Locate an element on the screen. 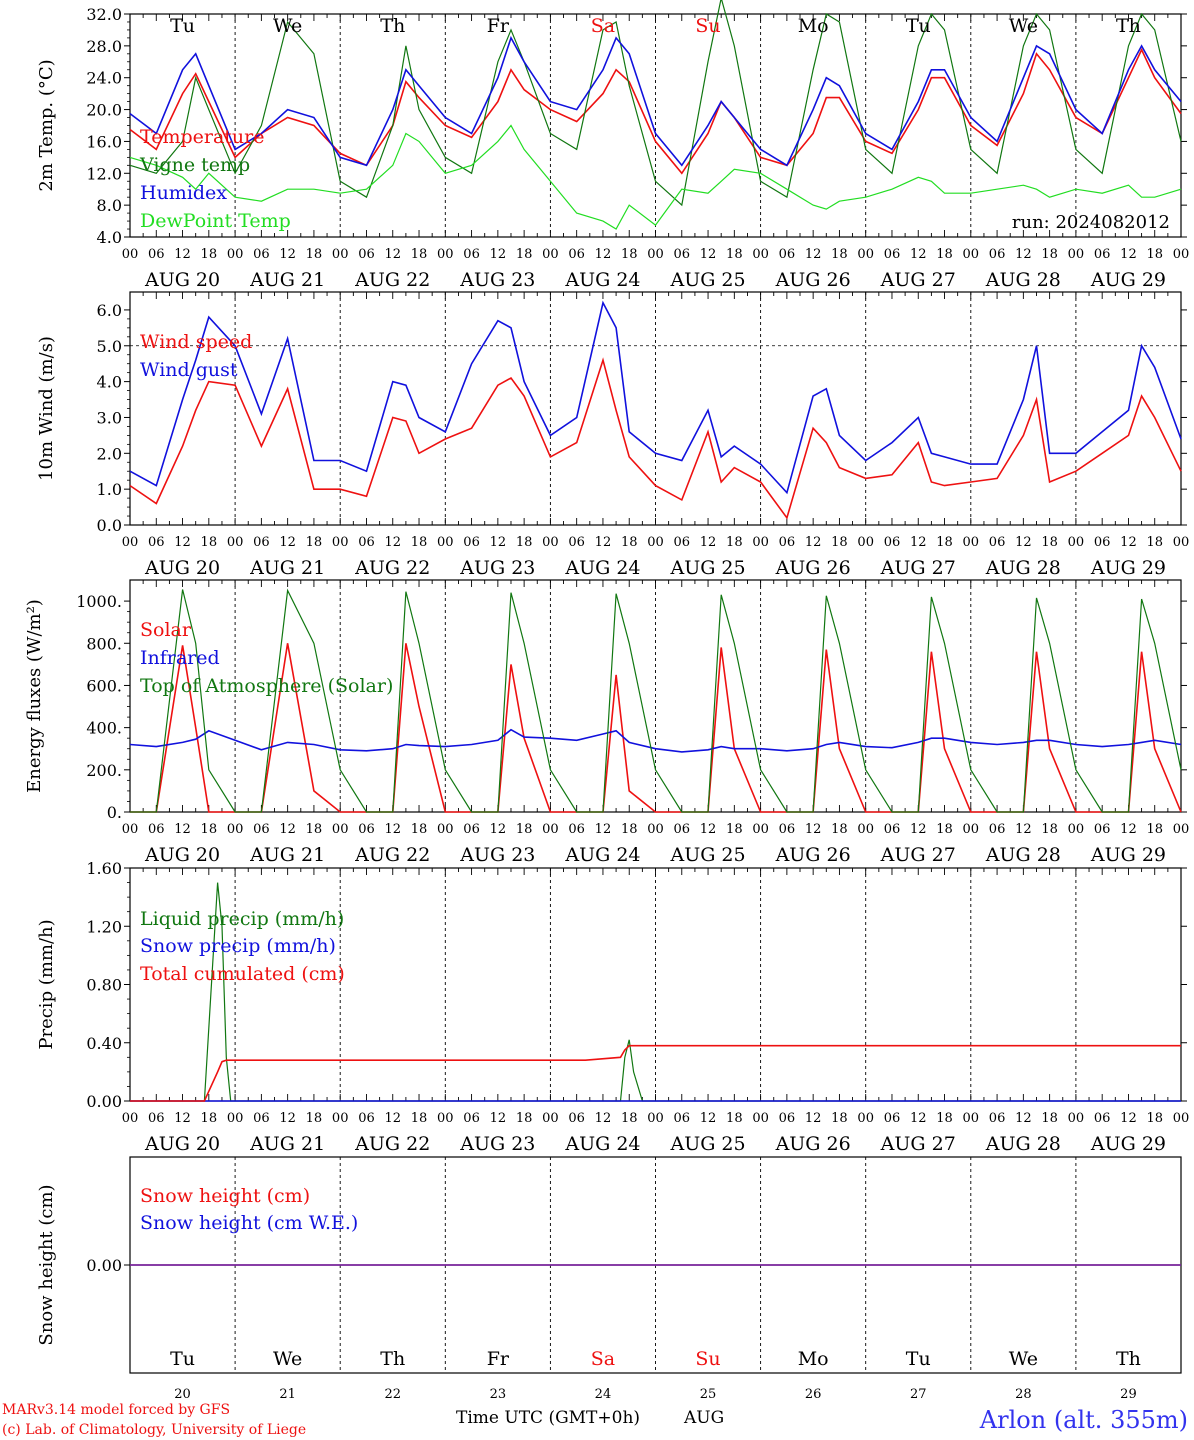 This screenshot has height=1440, width=1194. y-tick-label: 0.40 is located at coordinates (104, 1043).